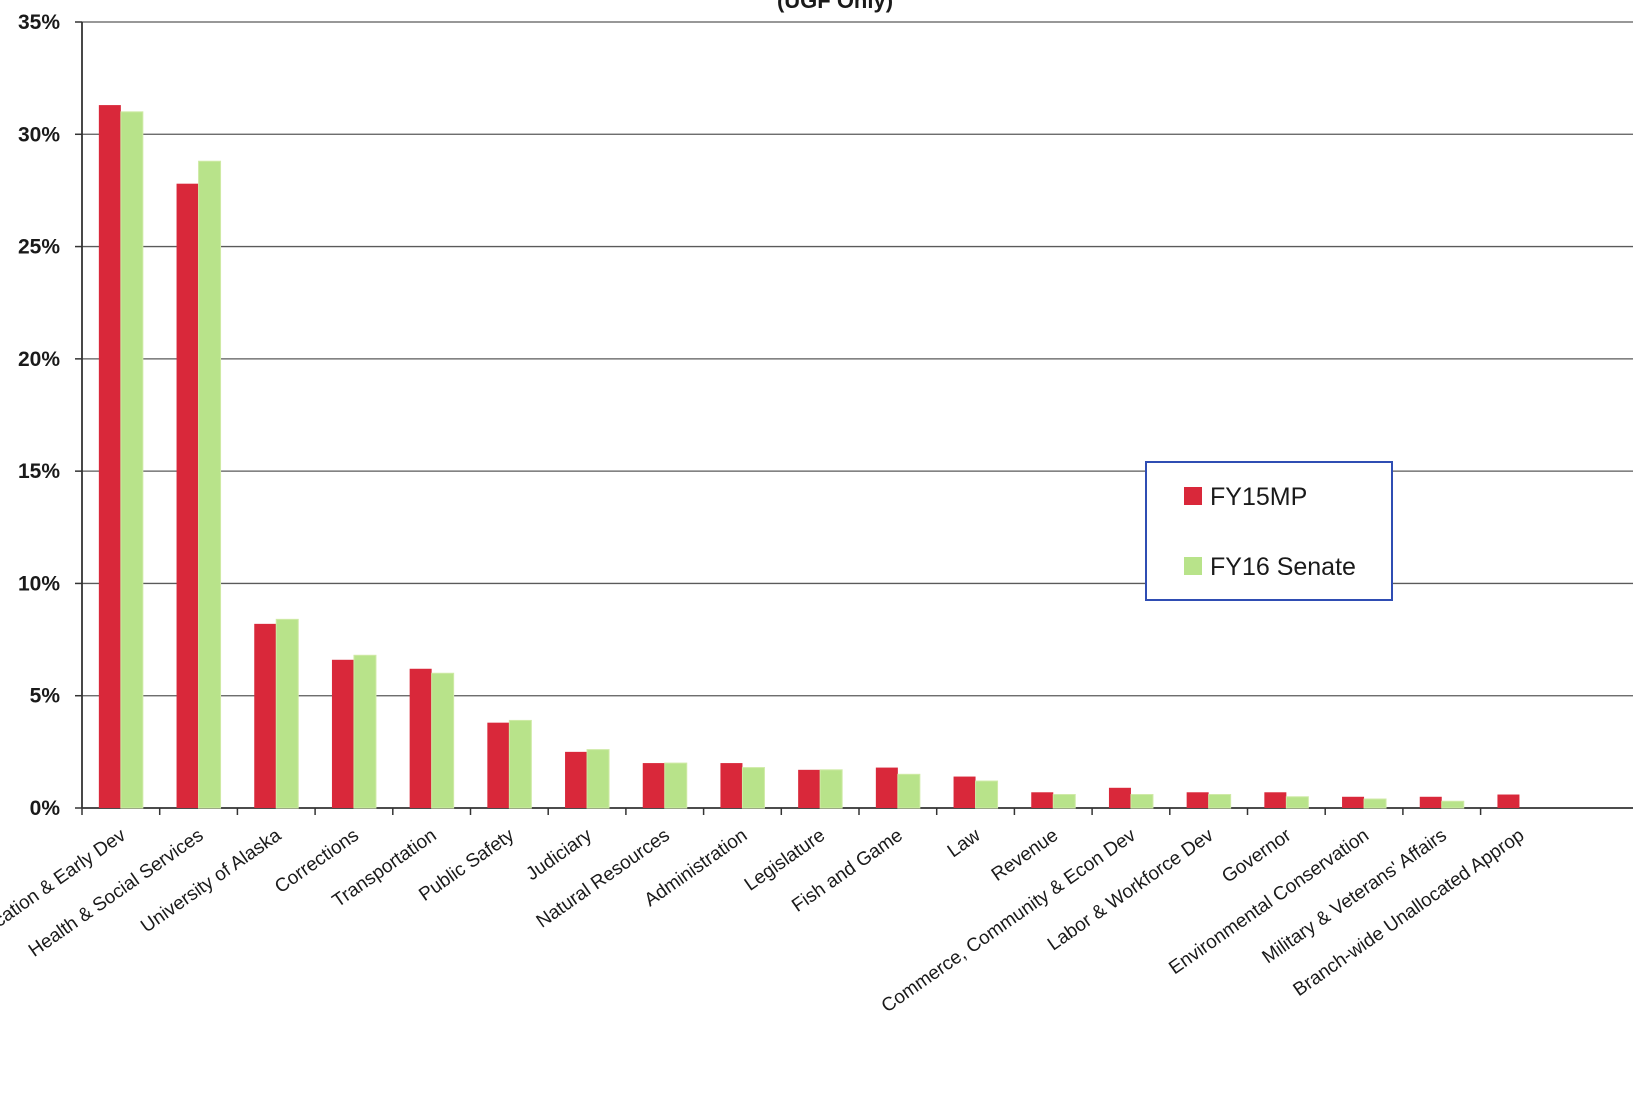 This screenshot has height=1115, width=1637. Describe the element at coordinates (559, 855) in the screenshot. I see `x-tick-label: Judiciary` at that location.